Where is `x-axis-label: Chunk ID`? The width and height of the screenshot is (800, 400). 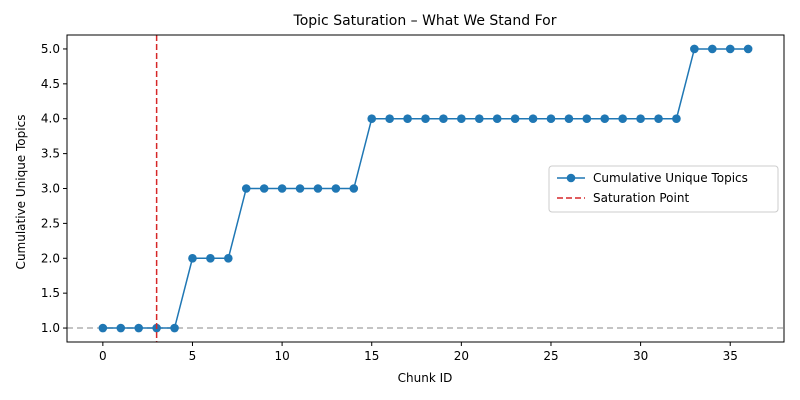 x-axis-label: Chunk ID is located at coordinates (425, 378).